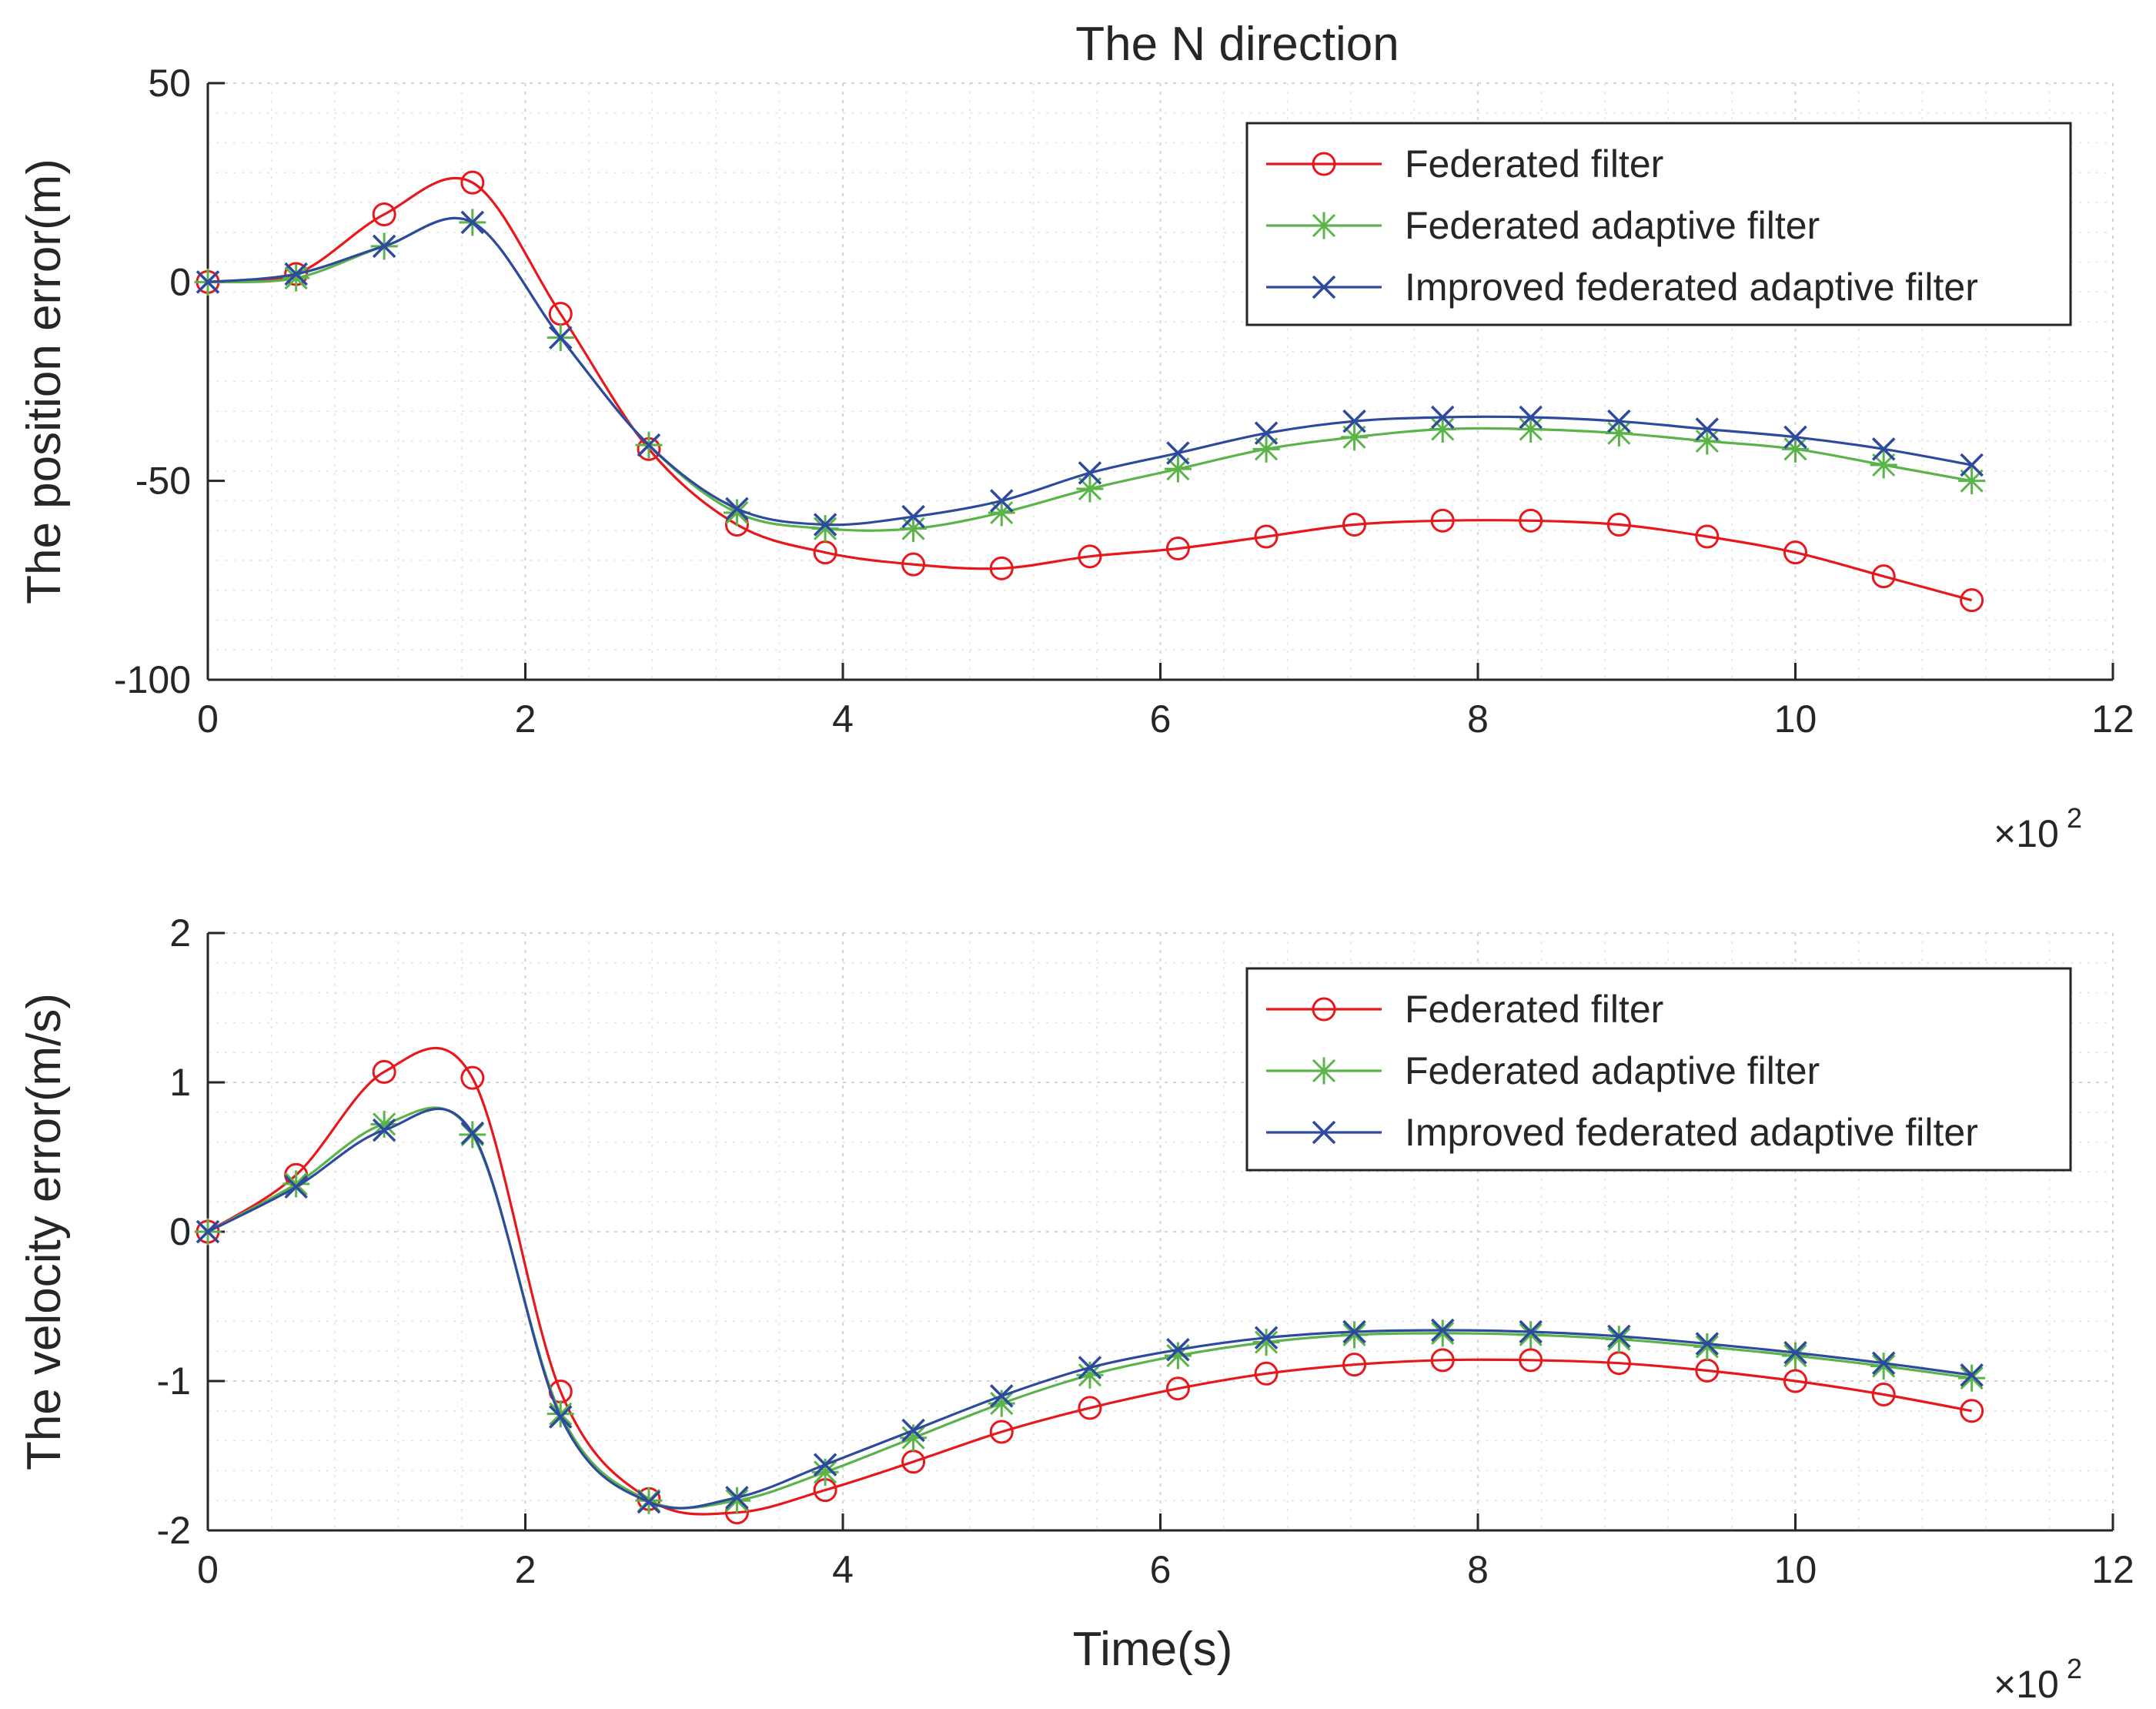 This screenshot has width=2156, height=1709. I want to click on series-line, so click(1090, 371).